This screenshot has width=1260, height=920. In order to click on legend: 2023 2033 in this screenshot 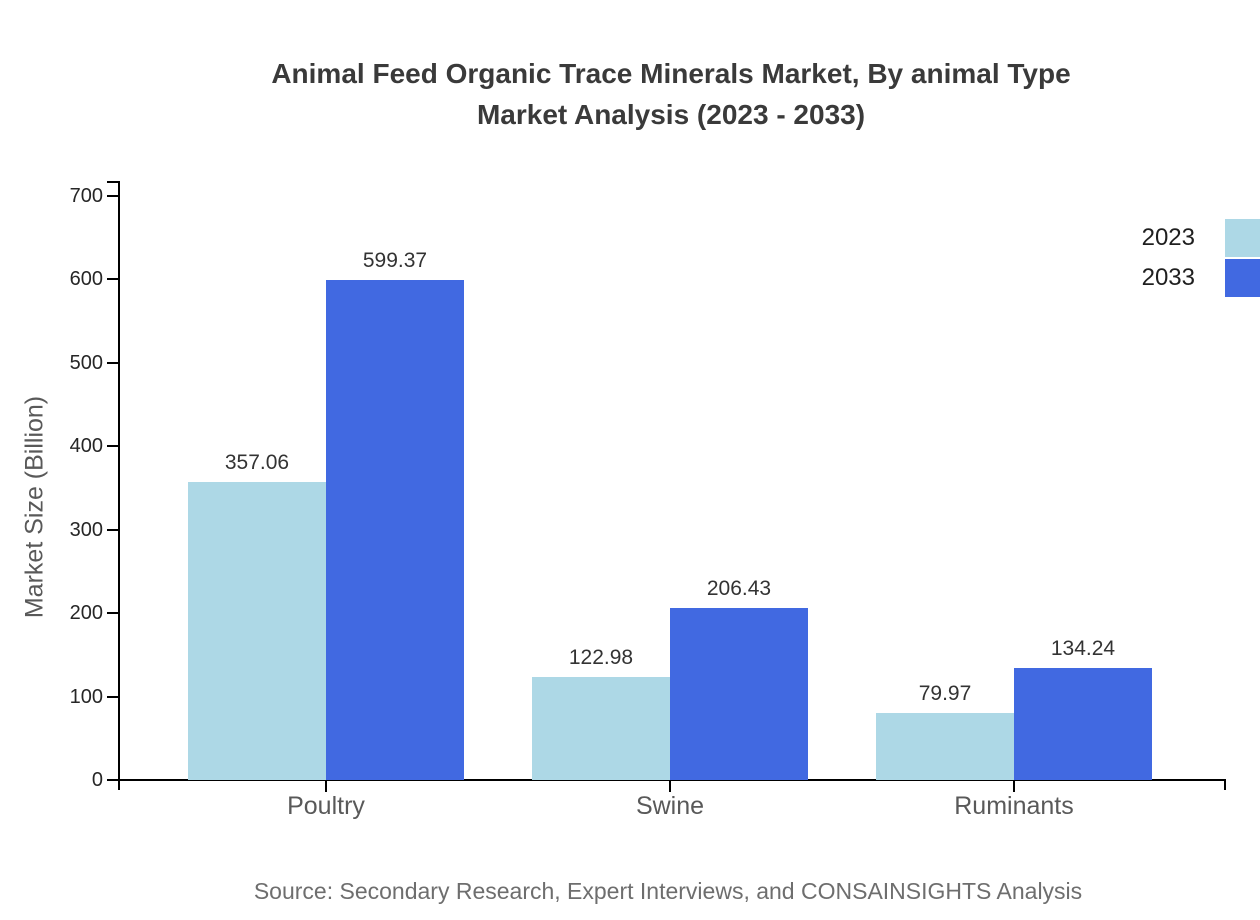, I will do `click(1201, 259)`.